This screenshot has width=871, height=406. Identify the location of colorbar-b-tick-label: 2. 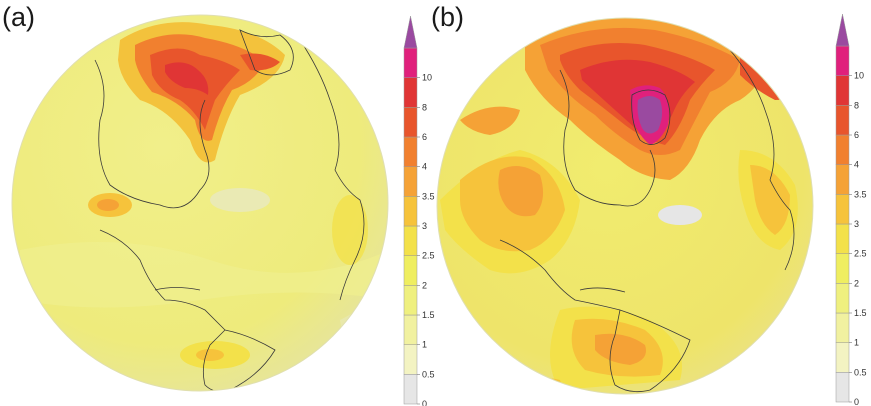
(856, 283).